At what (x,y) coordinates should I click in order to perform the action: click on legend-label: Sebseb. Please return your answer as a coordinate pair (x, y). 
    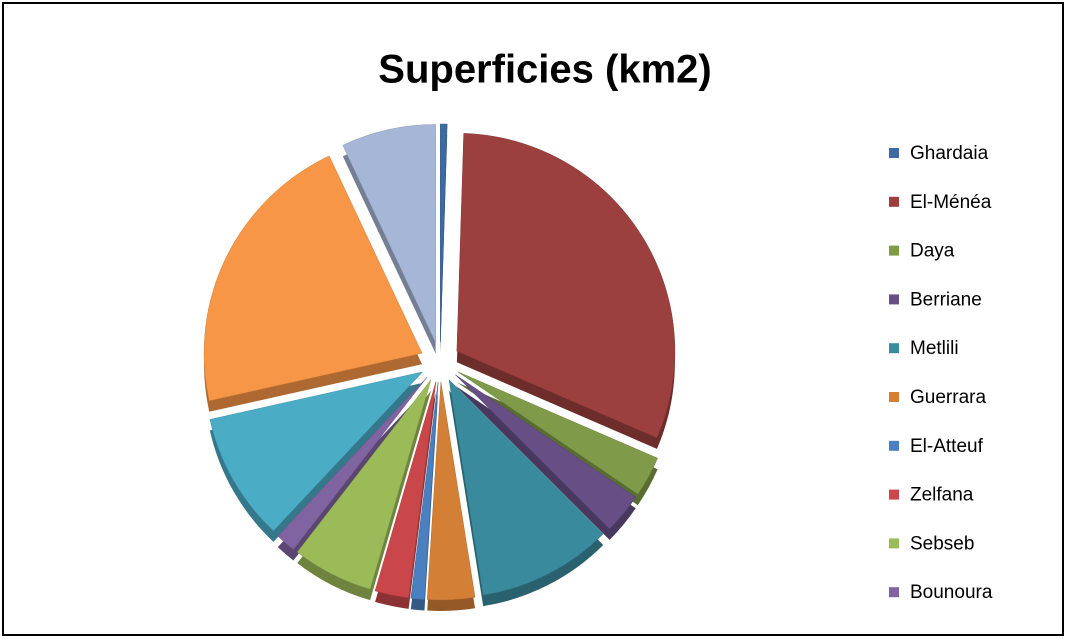
    Looking at the image, I should click on (942, 543).